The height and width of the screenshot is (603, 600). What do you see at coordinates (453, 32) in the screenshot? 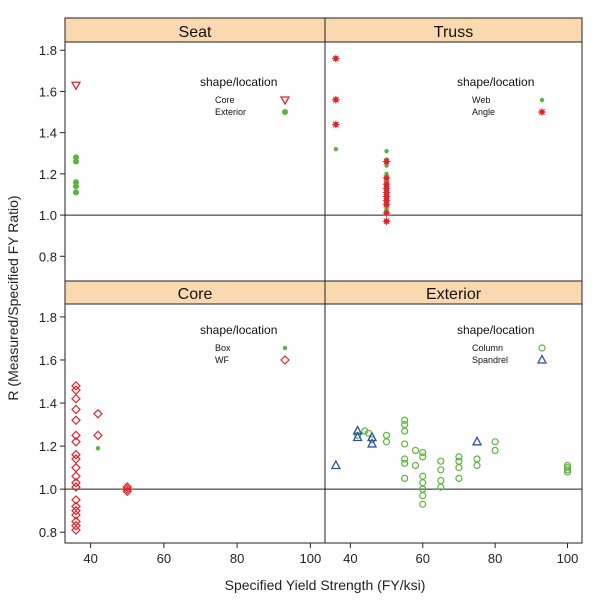
I see `panel-title: Truss` at bounding box center [453, 32].